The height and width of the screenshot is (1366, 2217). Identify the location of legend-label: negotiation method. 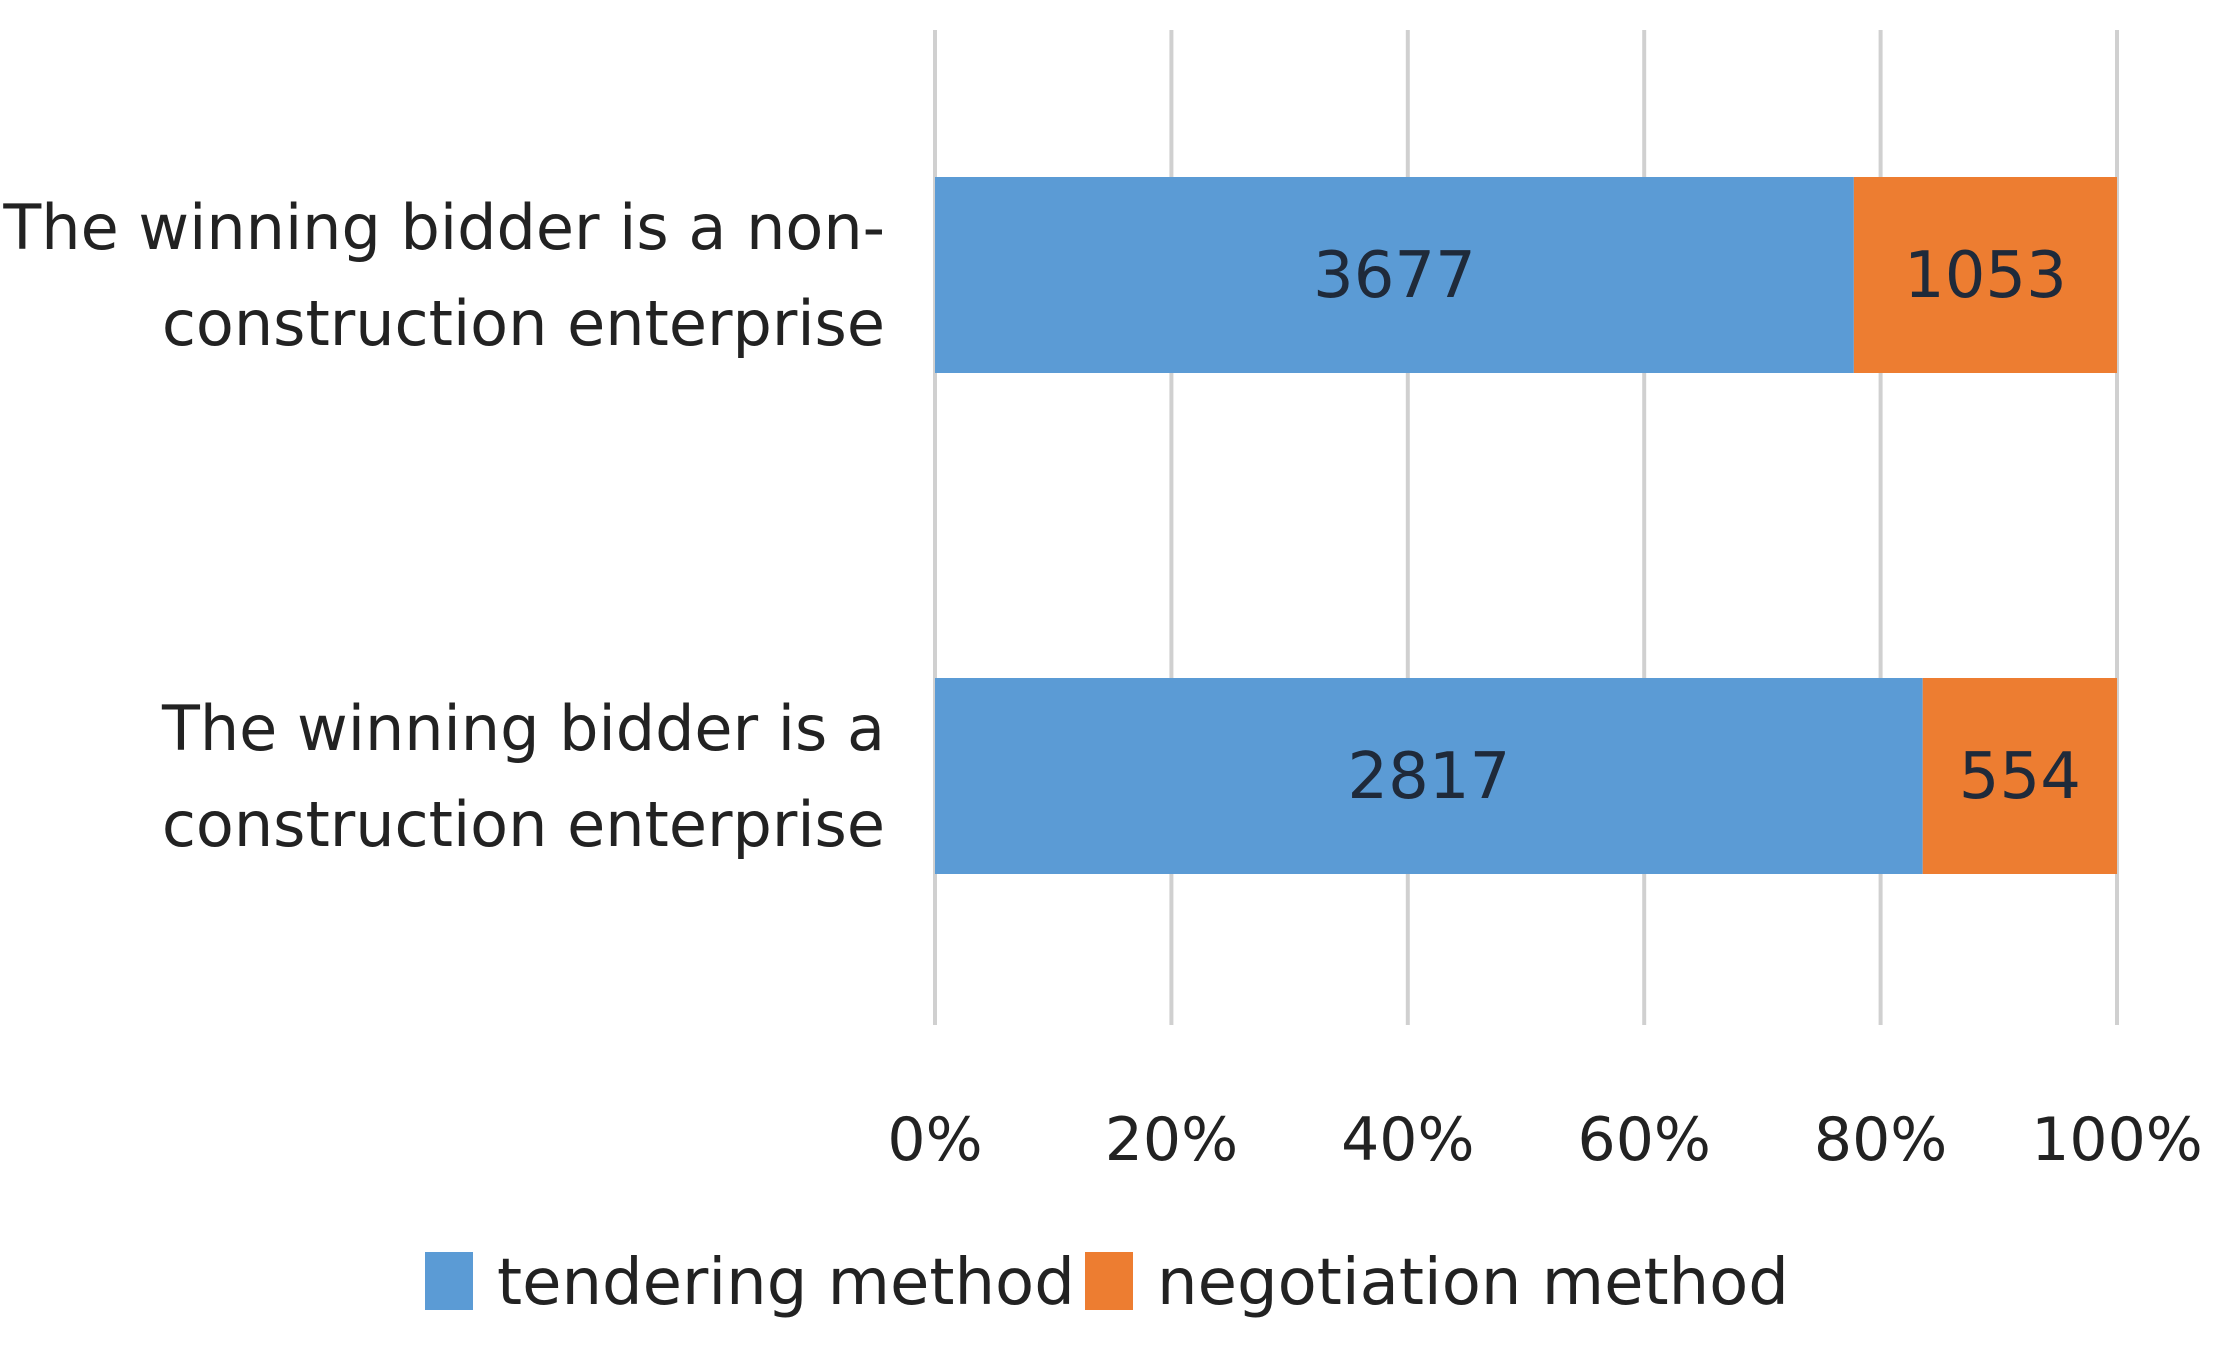
(1473, 1283).